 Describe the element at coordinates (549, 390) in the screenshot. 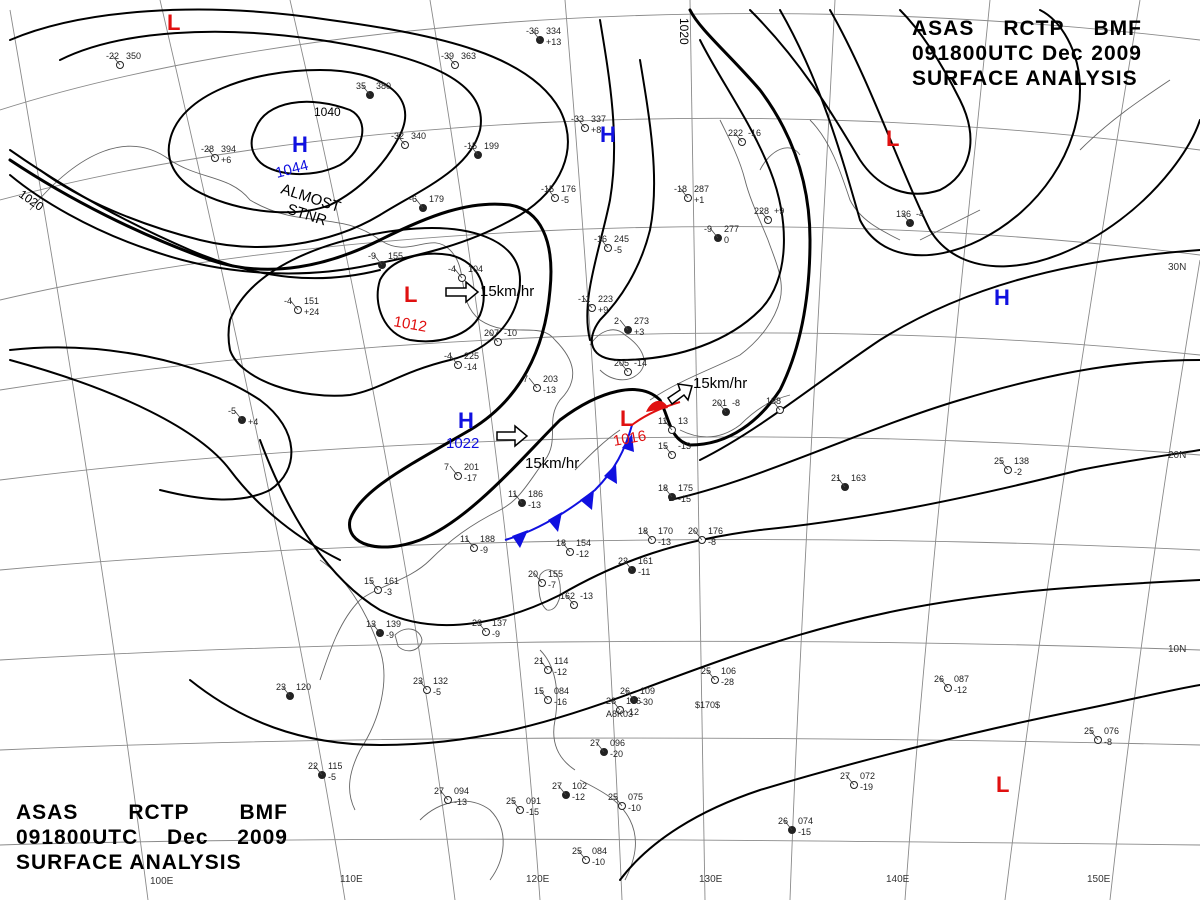

I see `station-tendency: -13` at that location.